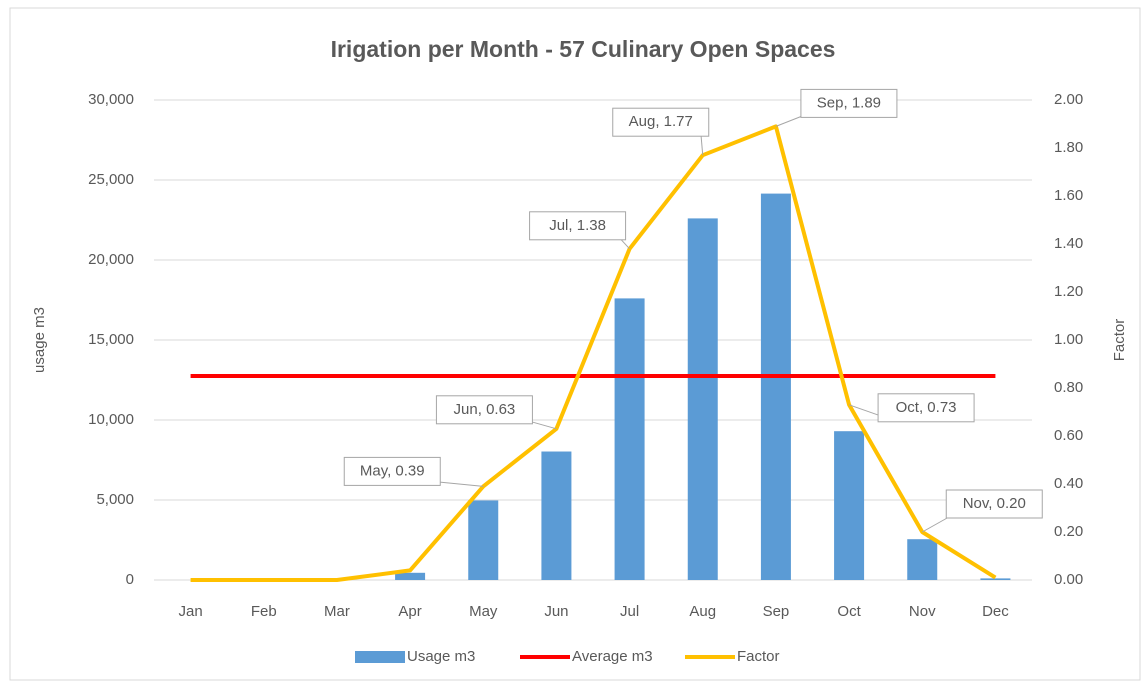  Describe the element at coordinates (190, 611) in the screenshot. I see `x-tick-label: Jan` at that location.